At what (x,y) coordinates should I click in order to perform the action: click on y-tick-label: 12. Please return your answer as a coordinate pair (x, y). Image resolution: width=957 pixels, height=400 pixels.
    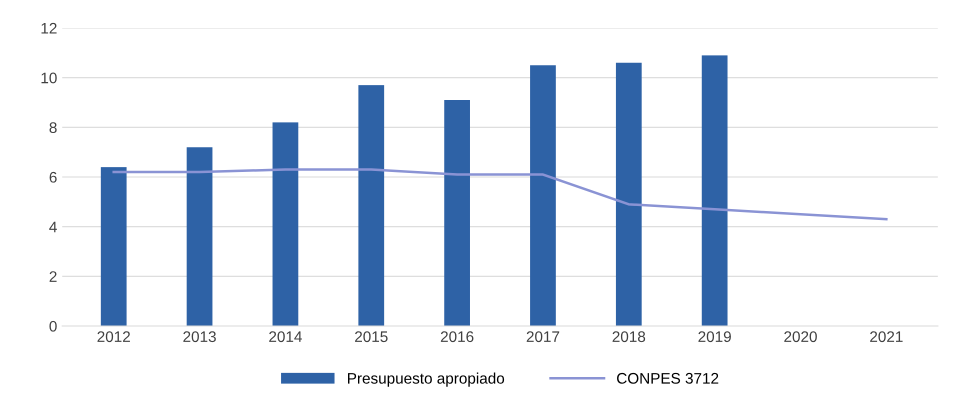
    Looking at the image, I should click on (49, 28).